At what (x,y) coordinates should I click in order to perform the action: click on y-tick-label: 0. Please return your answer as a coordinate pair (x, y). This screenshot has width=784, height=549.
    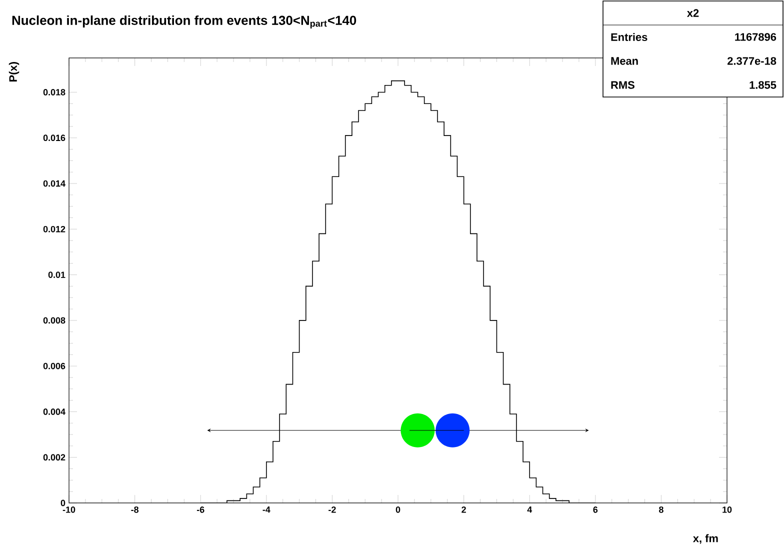
    Looking at the image, I should click on (63, 503).